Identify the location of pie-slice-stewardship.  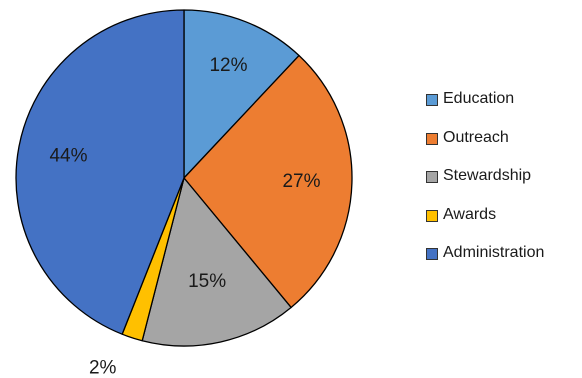
(216, 262).